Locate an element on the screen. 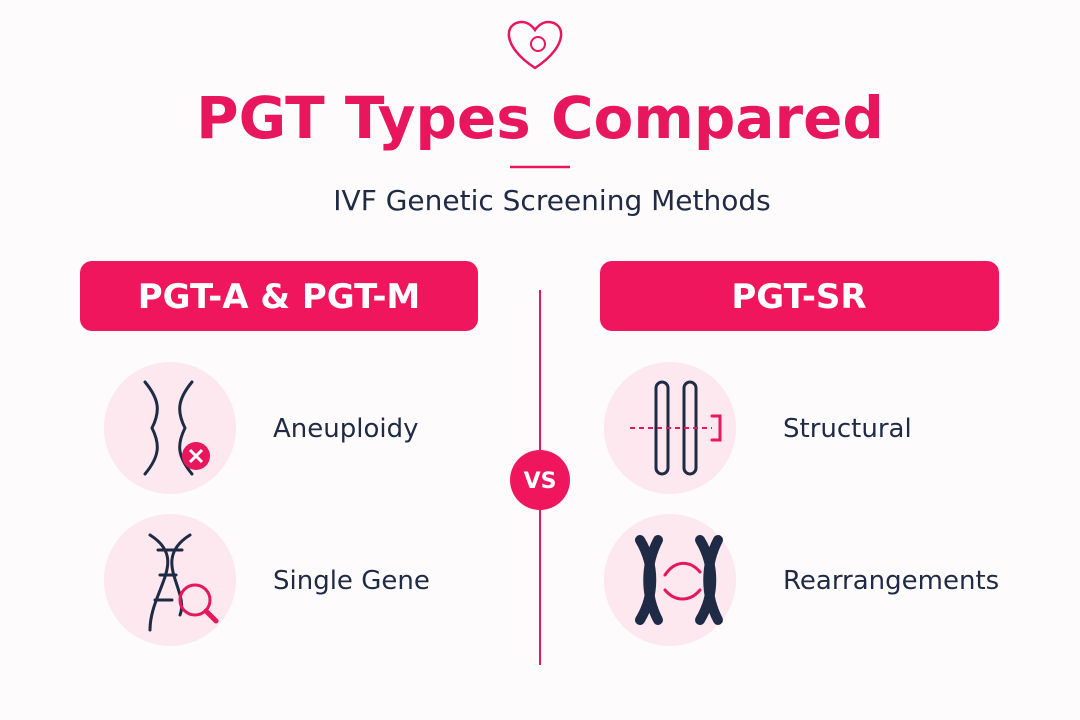 The height and width of the screenshot is (720, 1080). vs-label: VS is located at coordinates (540, 481).